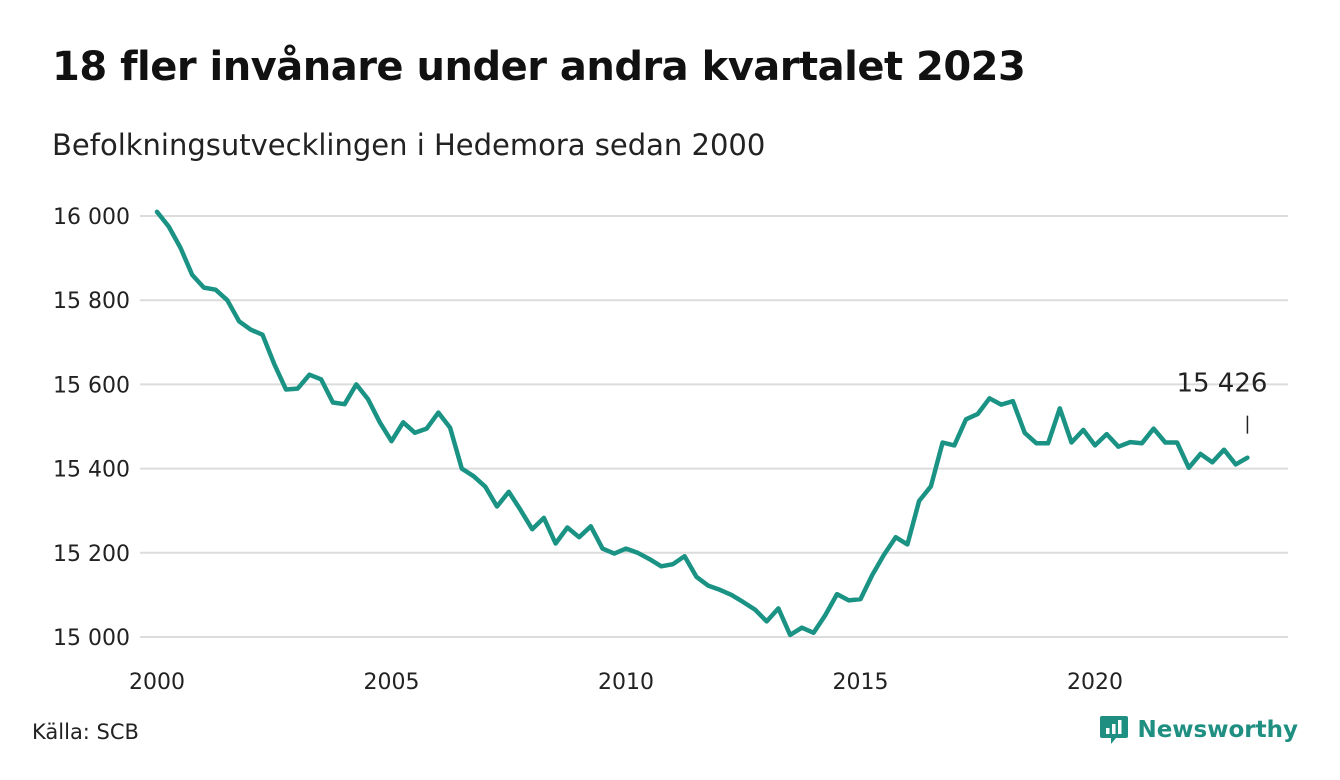 Image resolution: width=1340 pixels, height=780 pixels. Describe the element at coordinates (392, 682) in the screenshot. I see `x-tick-label: 2005` at that location.